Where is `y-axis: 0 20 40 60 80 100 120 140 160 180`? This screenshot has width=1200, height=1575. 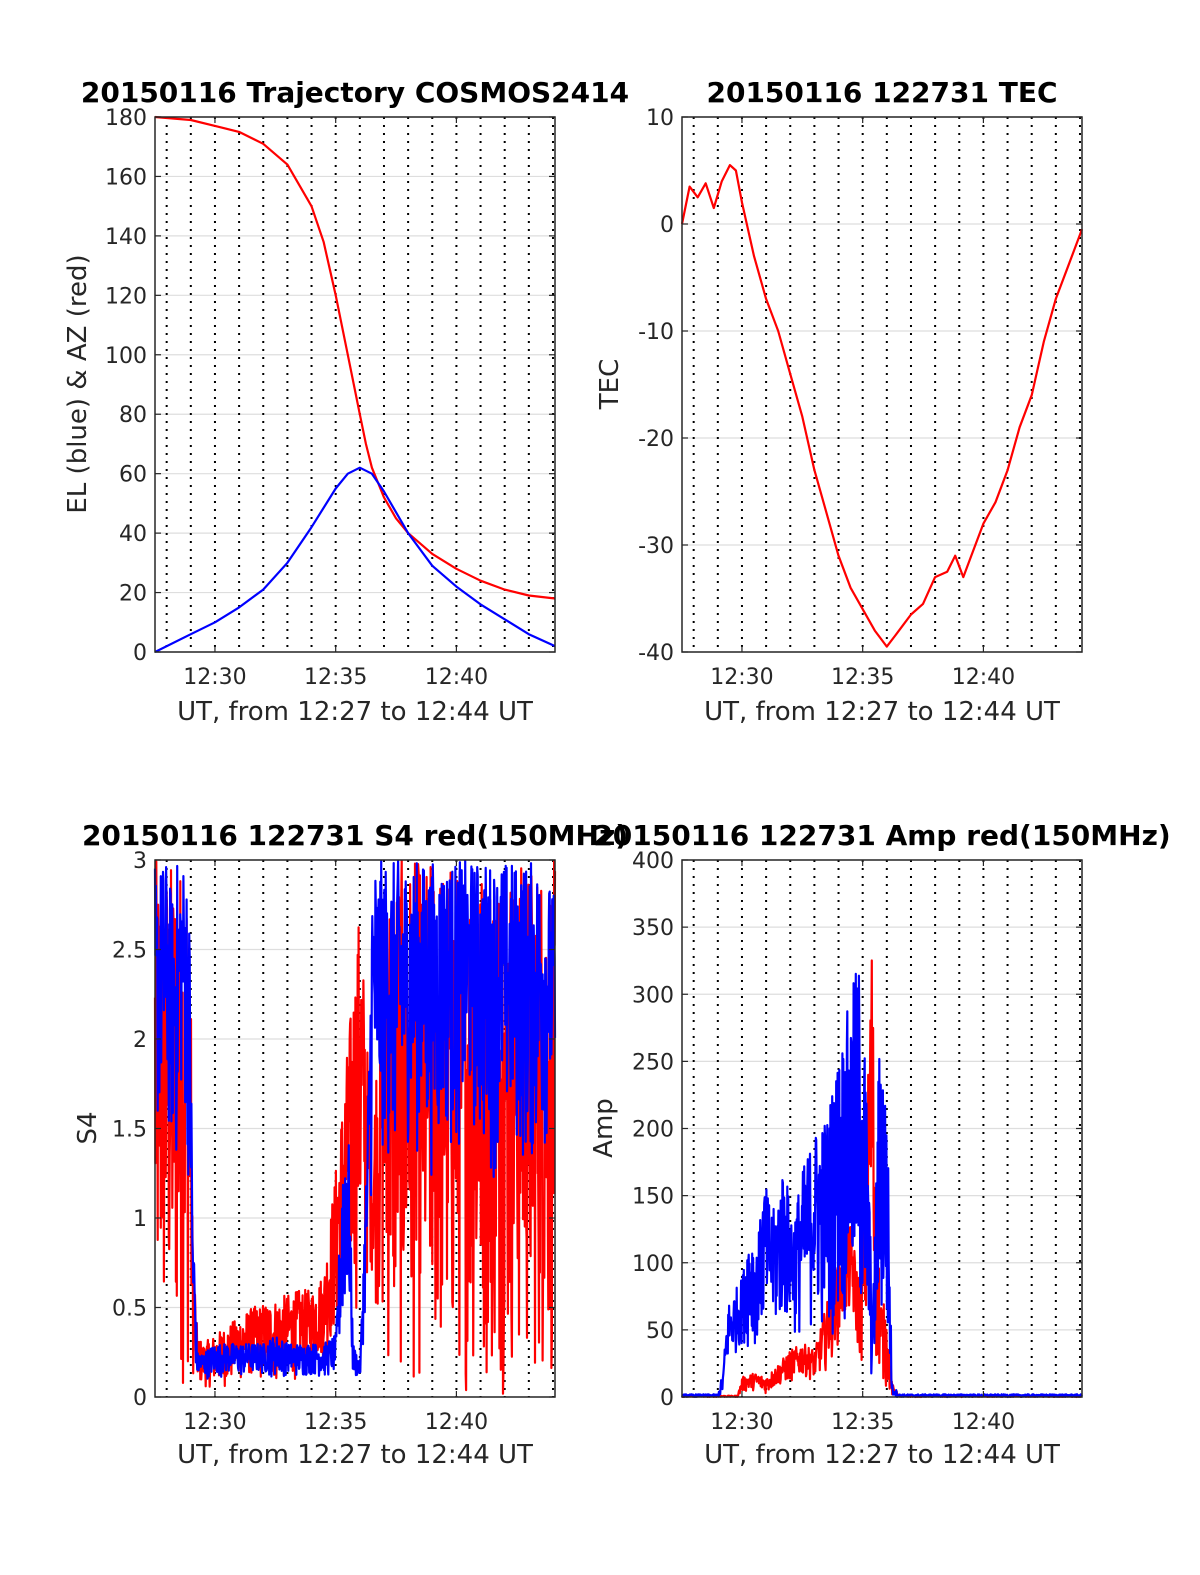 y-axis: 0 20 40 60 80 100 120 140 160 180 is located at coordinates (330, 386).